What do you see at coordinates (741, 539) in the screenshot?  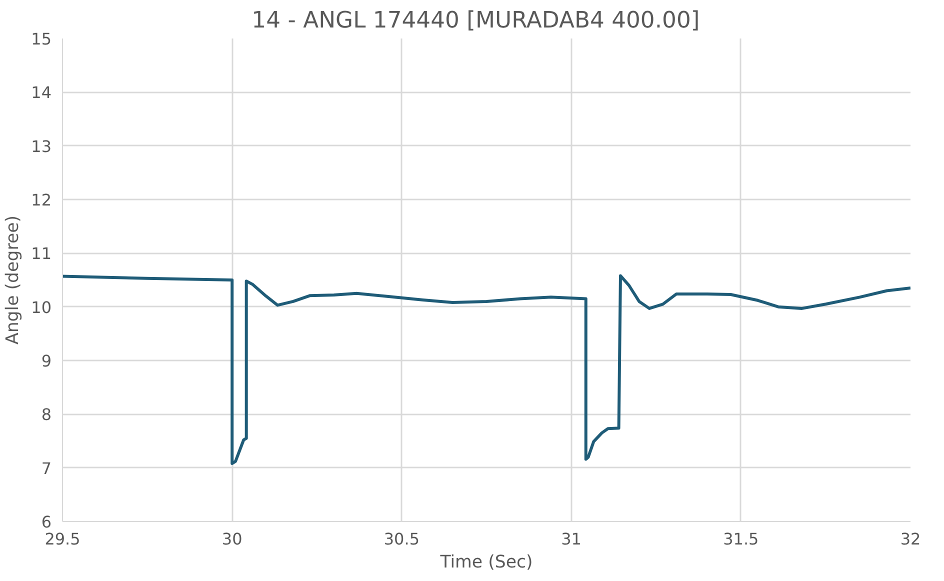 I see `x-tick-label: 31.5` at bounding box center [741, 539].